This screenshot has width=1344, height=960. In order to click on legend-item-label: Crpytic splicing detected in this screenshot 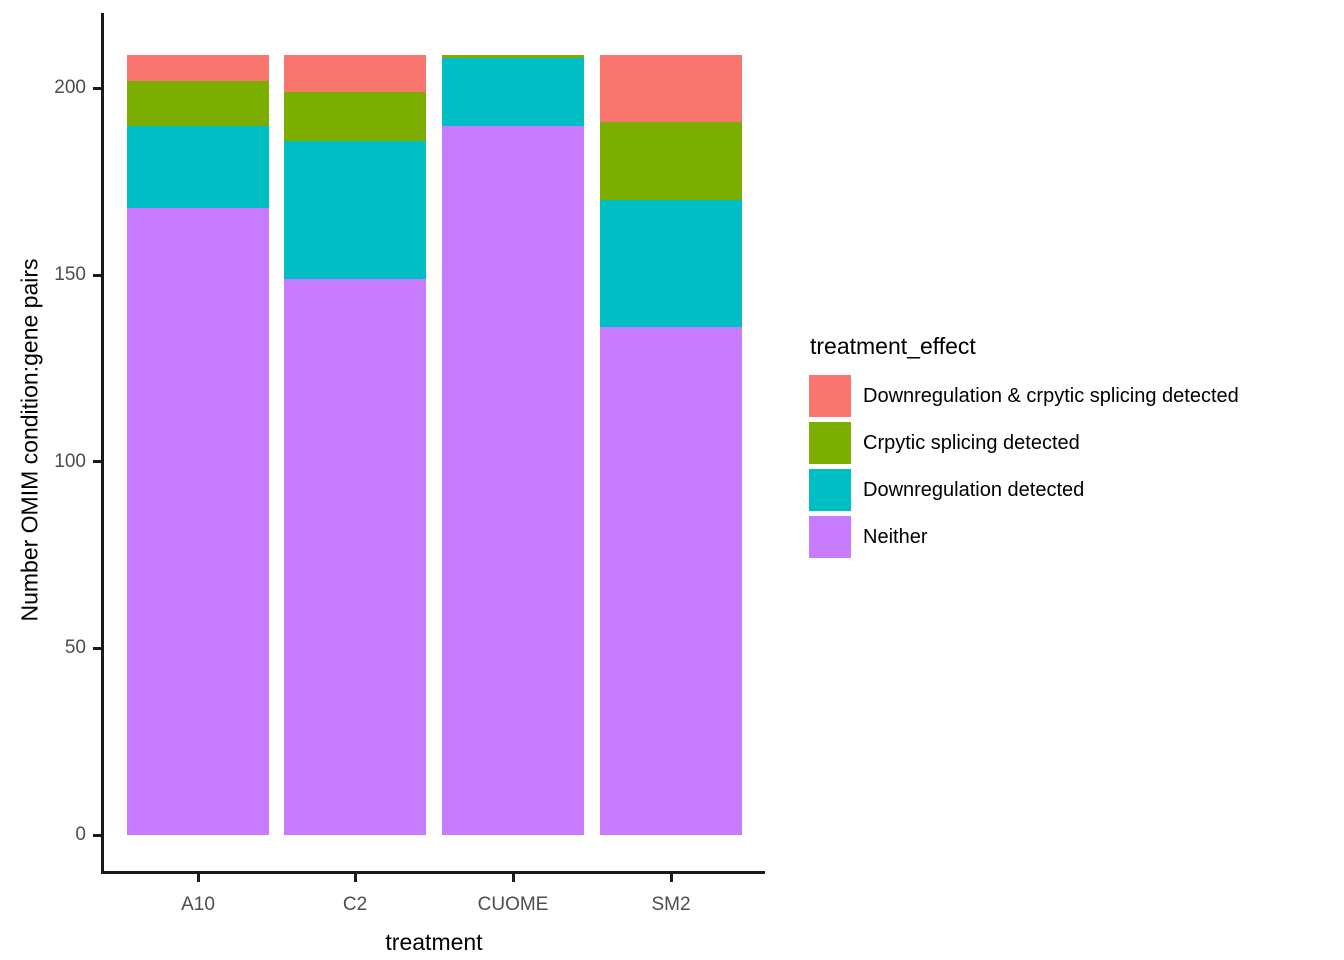, I will do `click(971, 442)`.